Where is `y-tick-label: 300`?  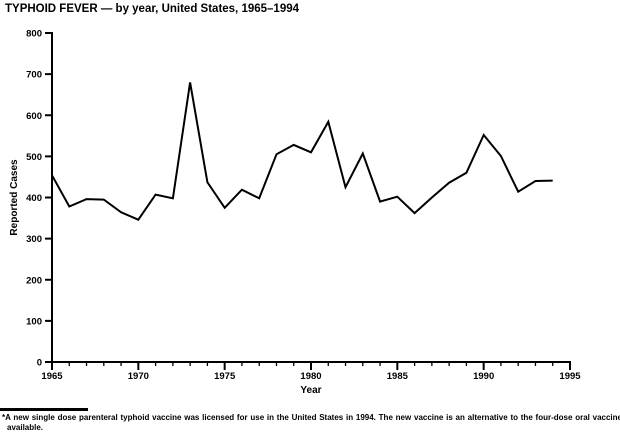 y-tick-label: 300 is located at coordinates (34, 239).